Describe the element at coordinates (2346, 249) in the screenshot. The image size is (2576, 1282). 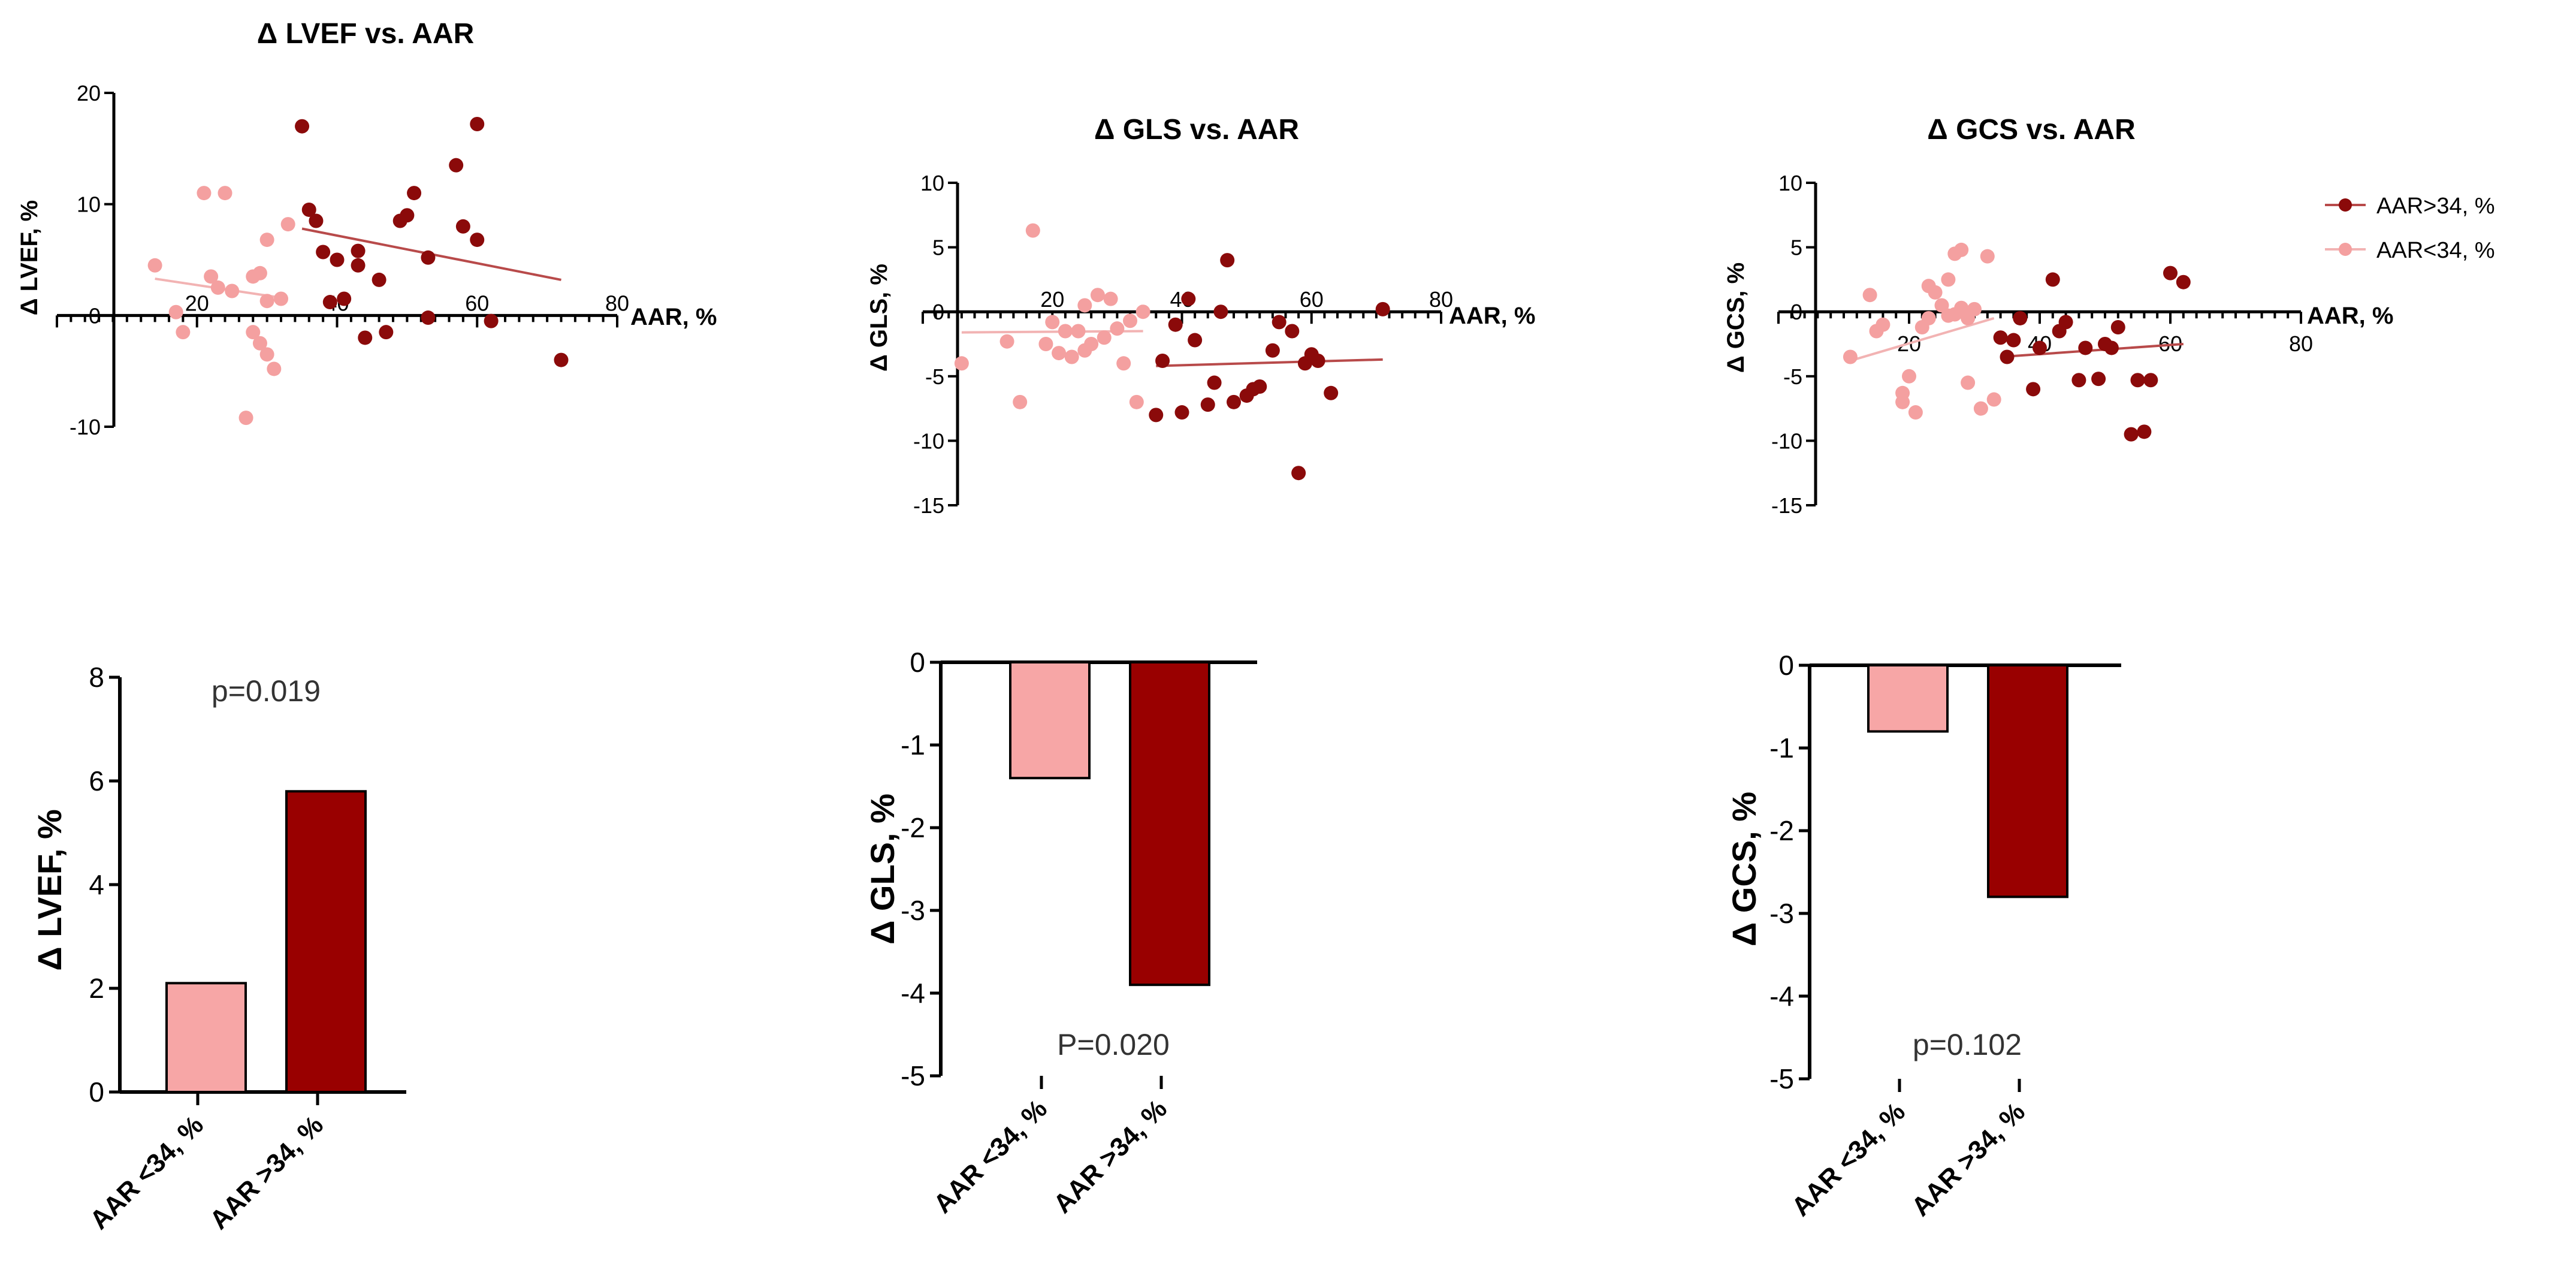
I see `legend-low-marker` at that location.